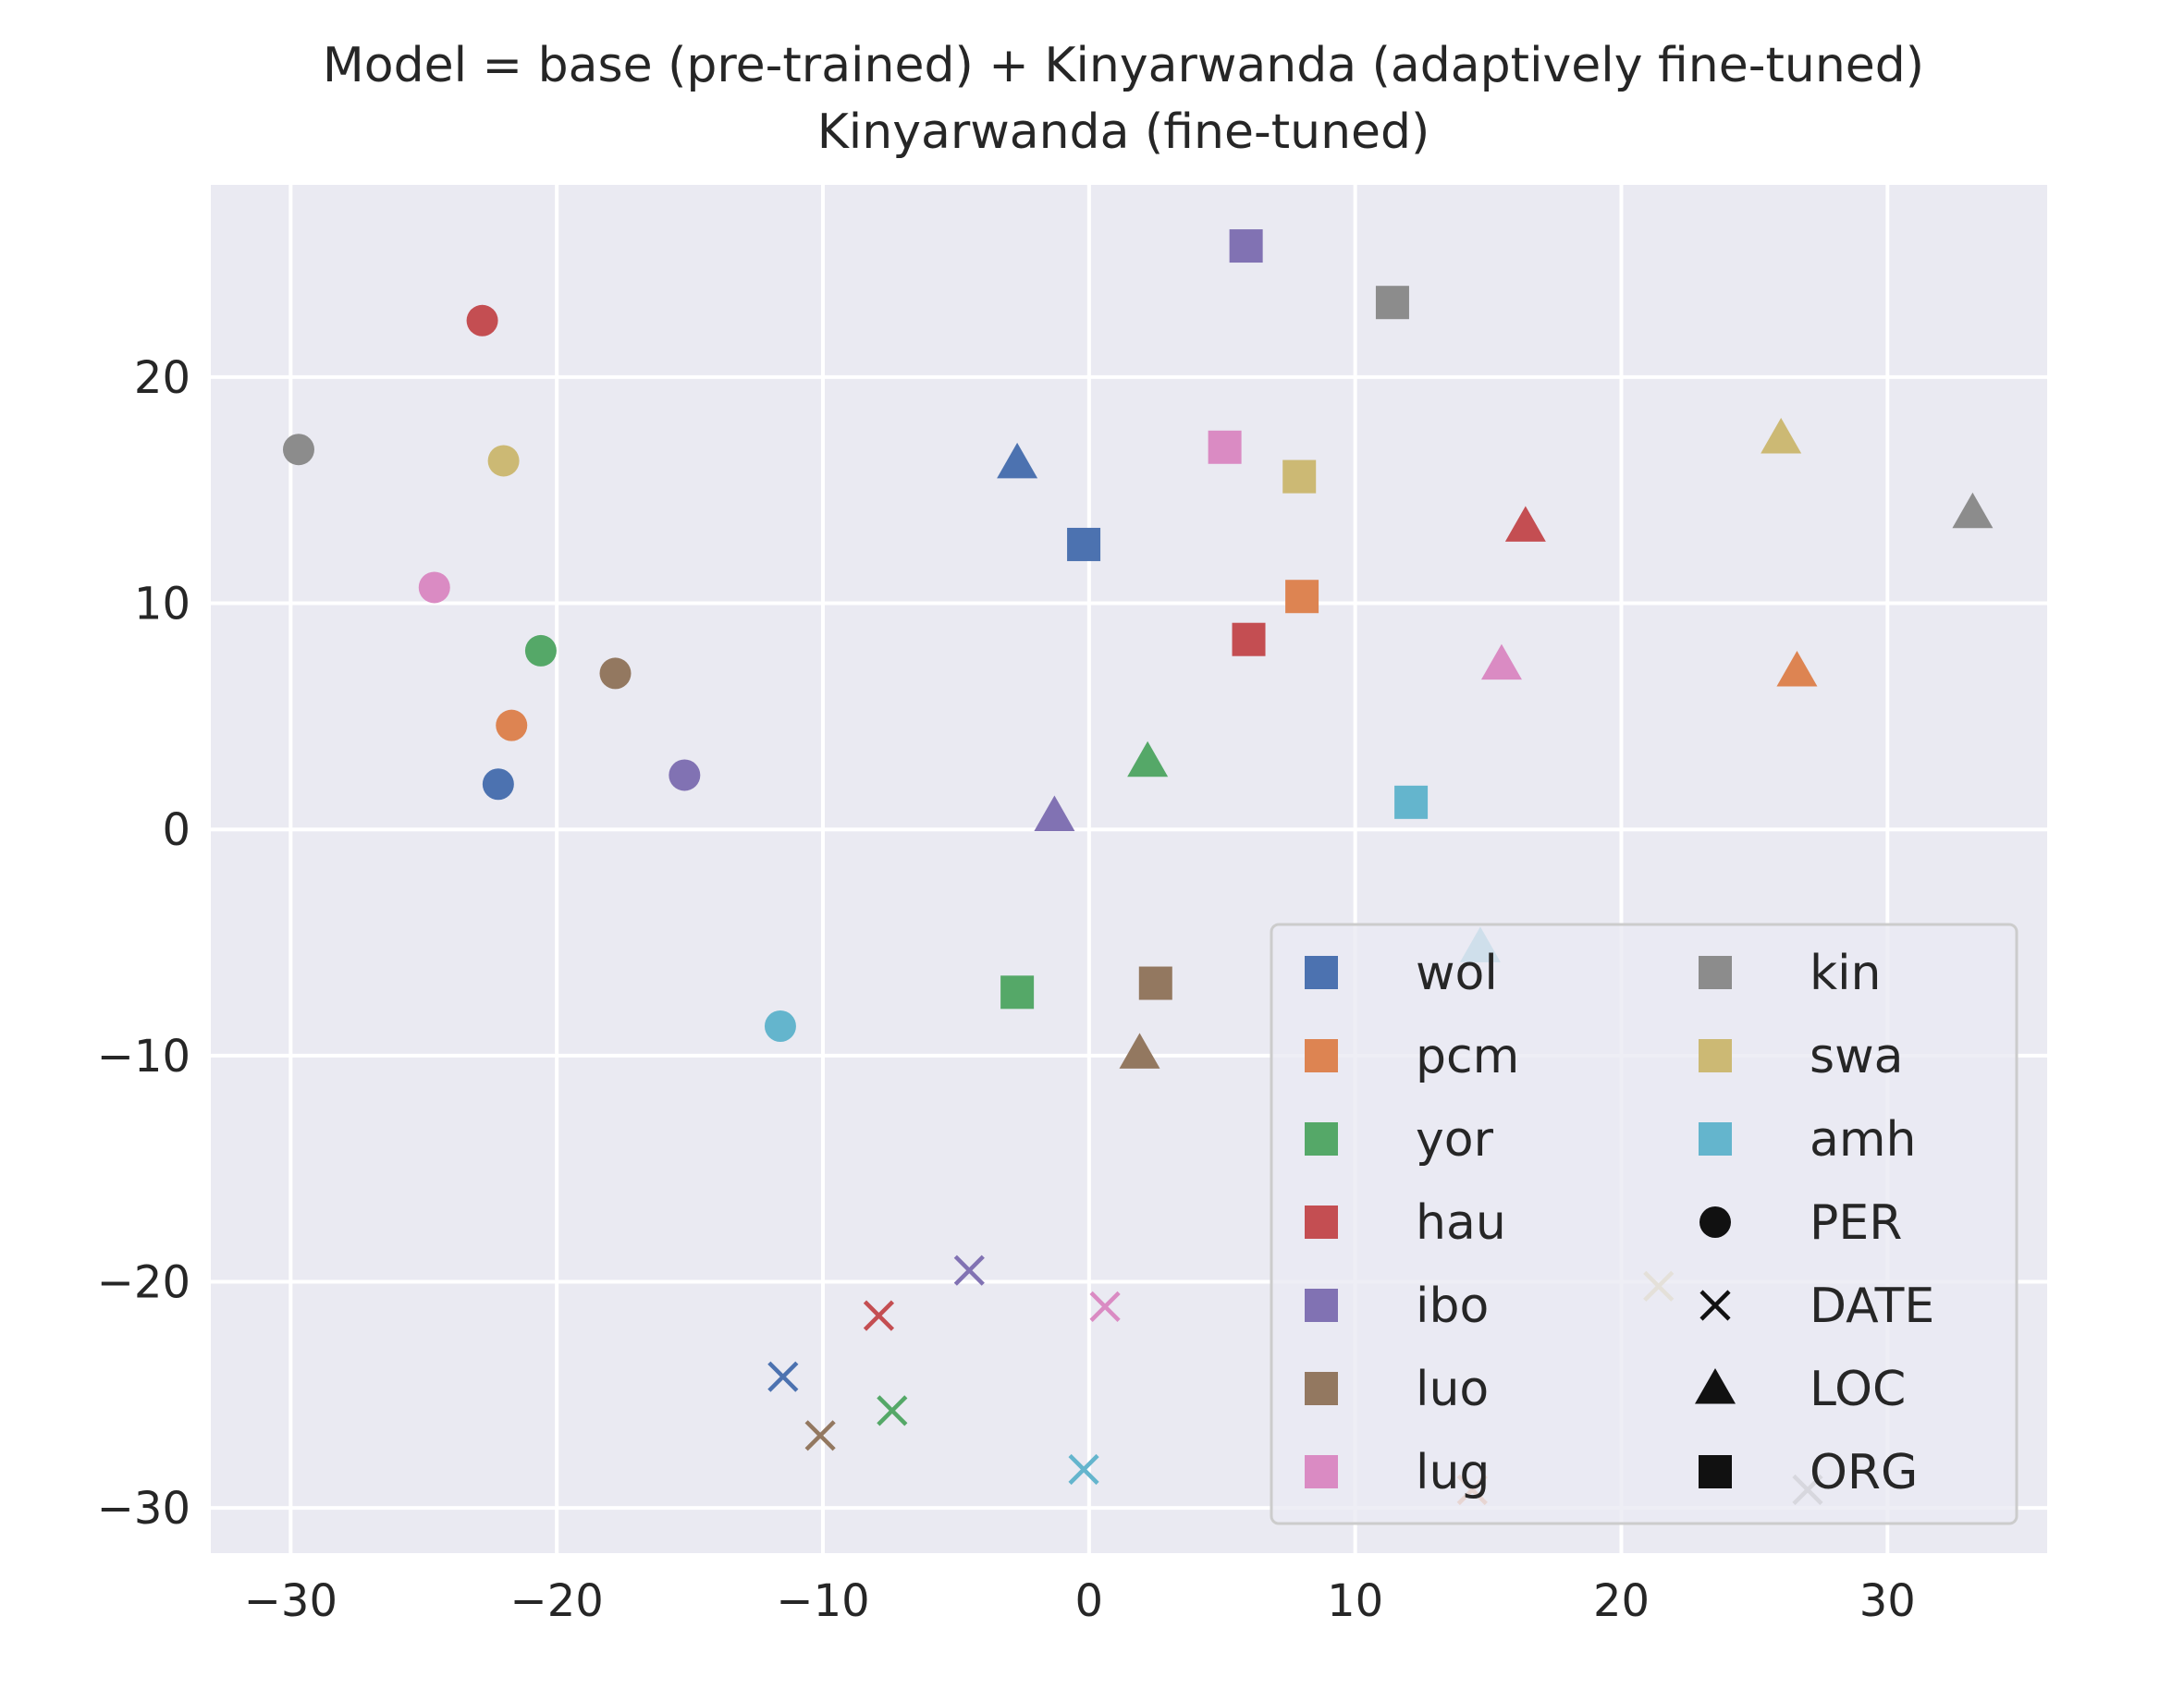  I want to click on legend-label-kin: kin, so click(1846, 973).